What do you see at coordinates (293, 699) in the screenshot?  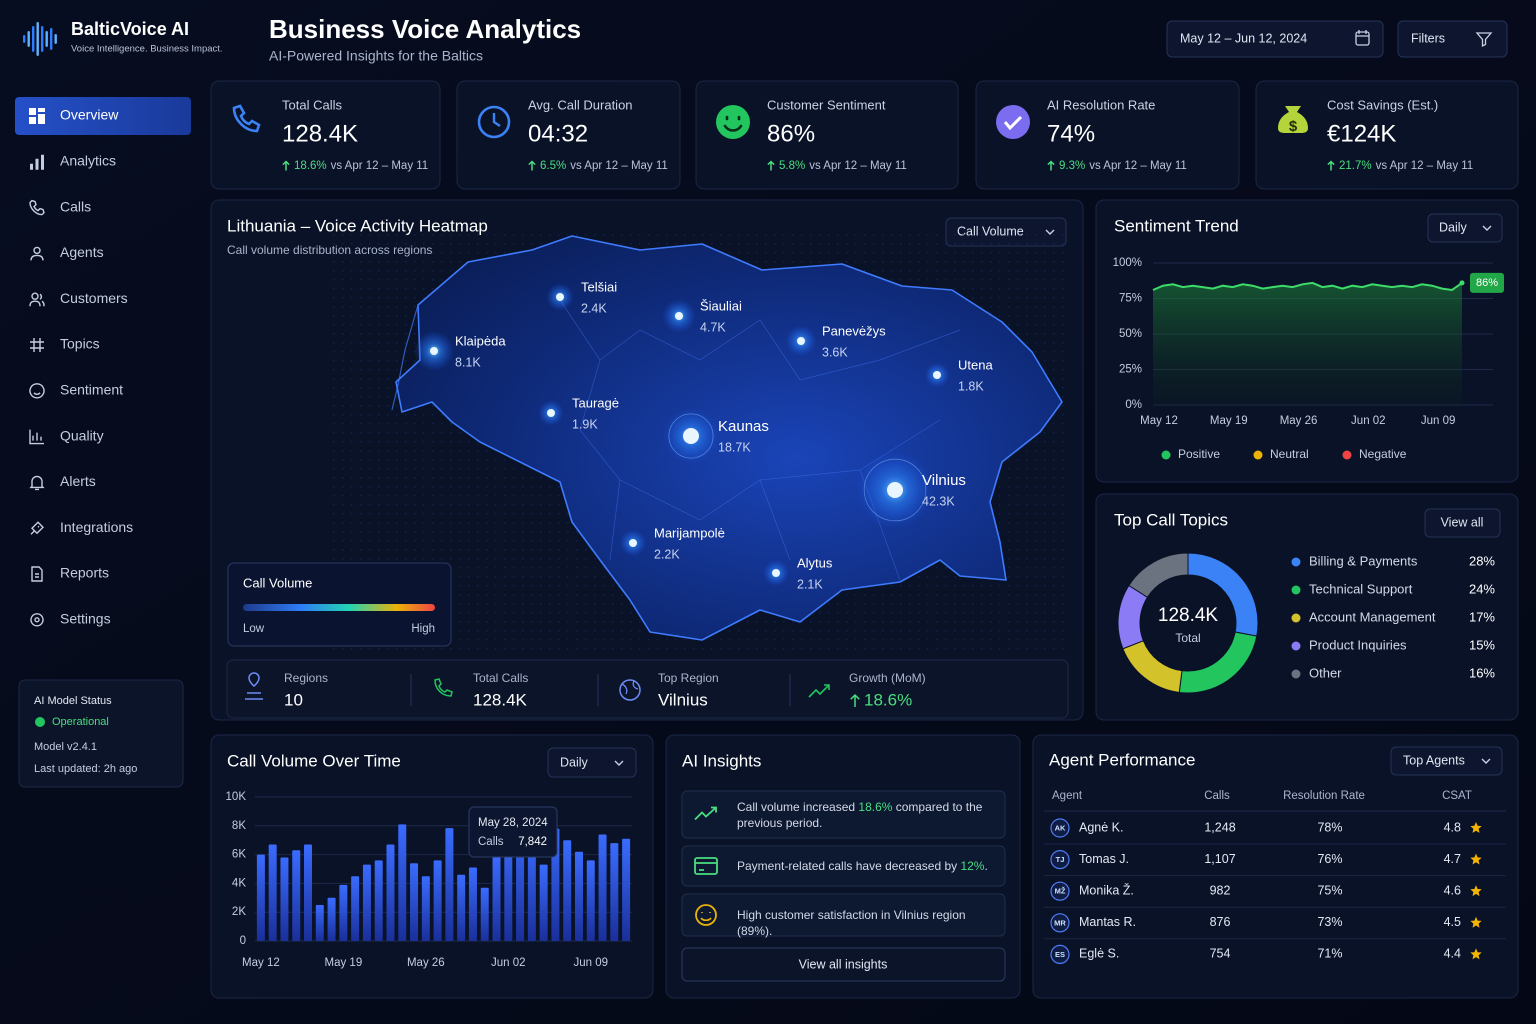 I see `summary-value: 10` at bounding box center [293, 699].